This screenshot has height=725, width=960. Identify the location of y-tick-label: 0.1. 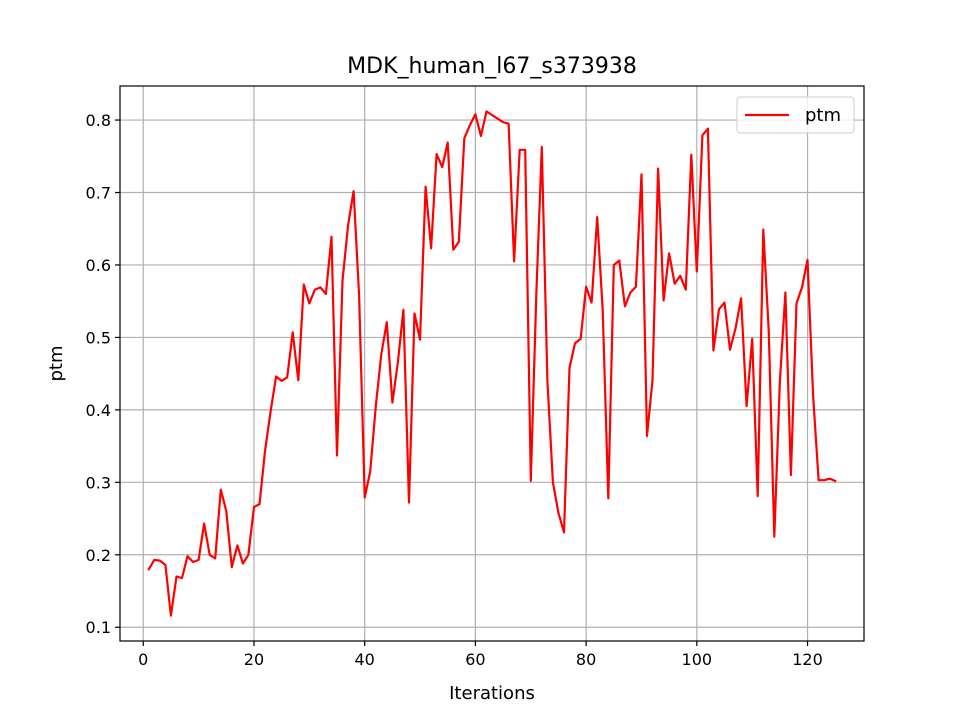
(98, 627).